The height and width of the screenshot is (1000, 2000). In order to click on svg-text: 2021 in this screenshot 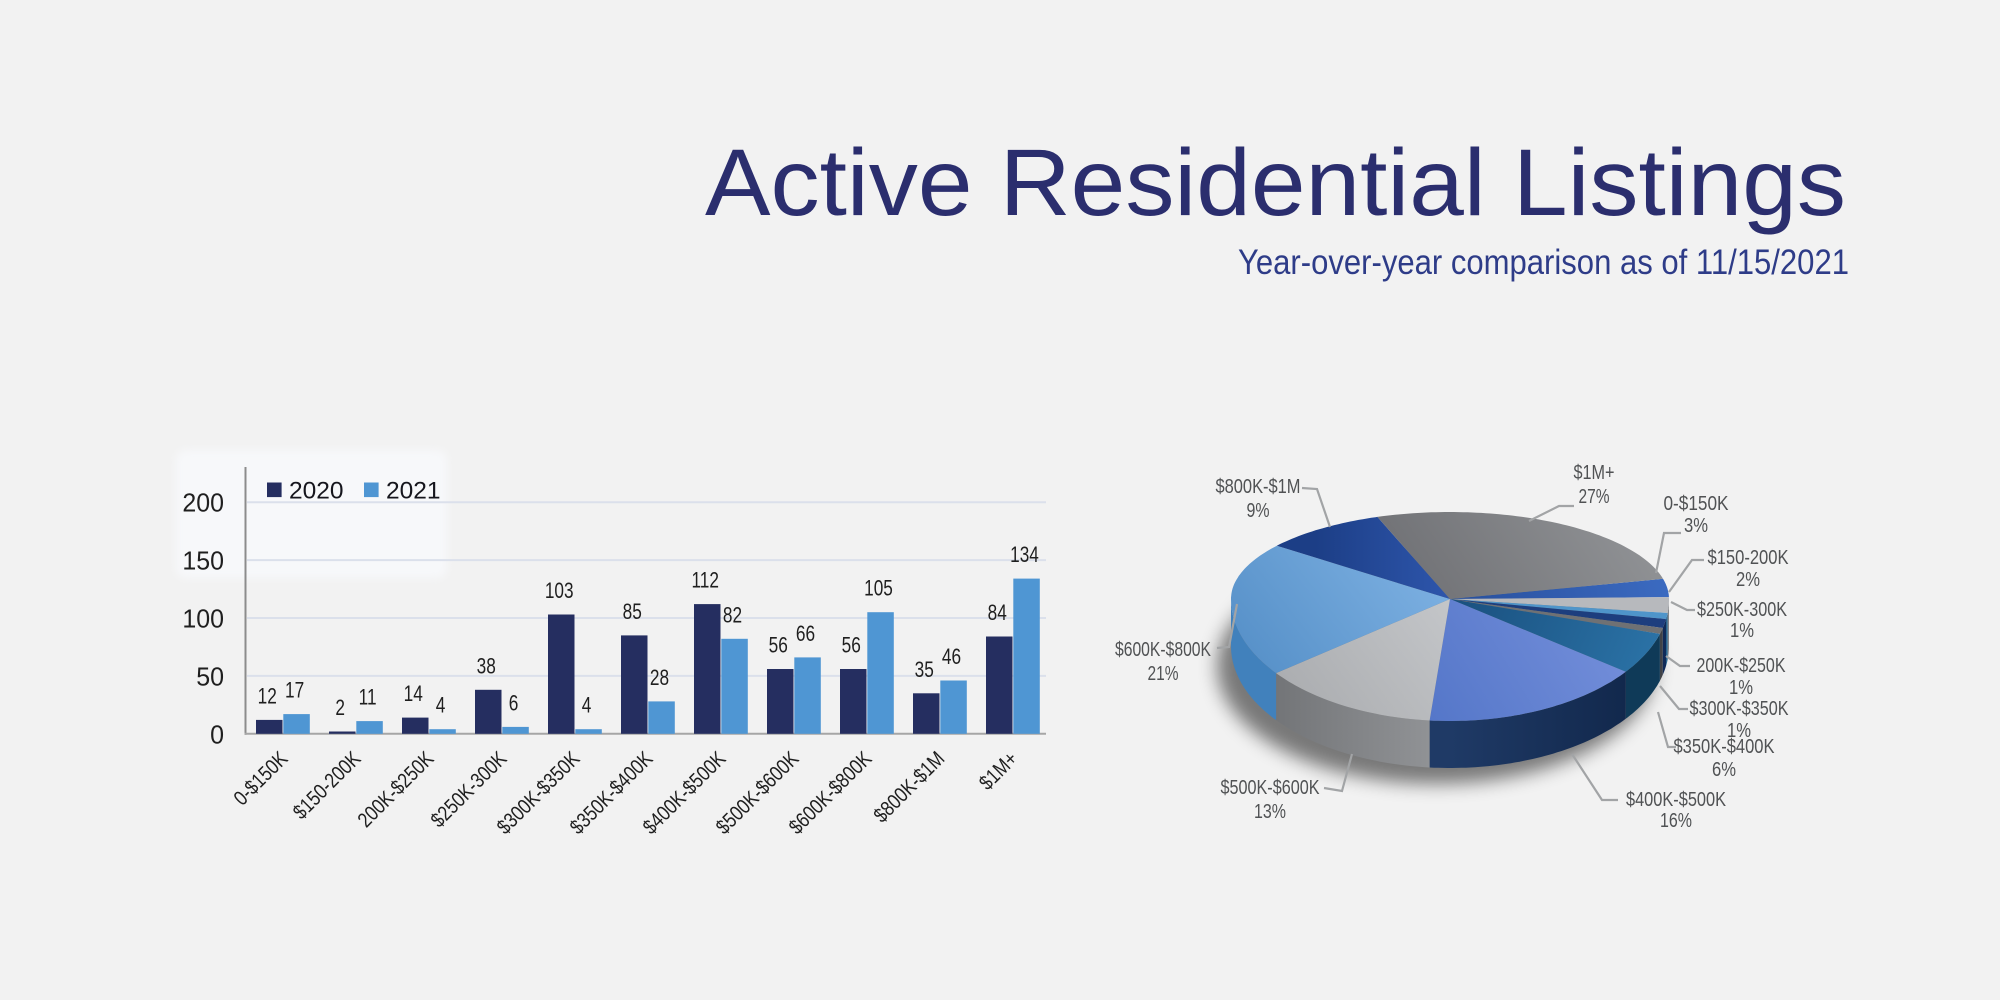, I will do `click(413, 491)`.